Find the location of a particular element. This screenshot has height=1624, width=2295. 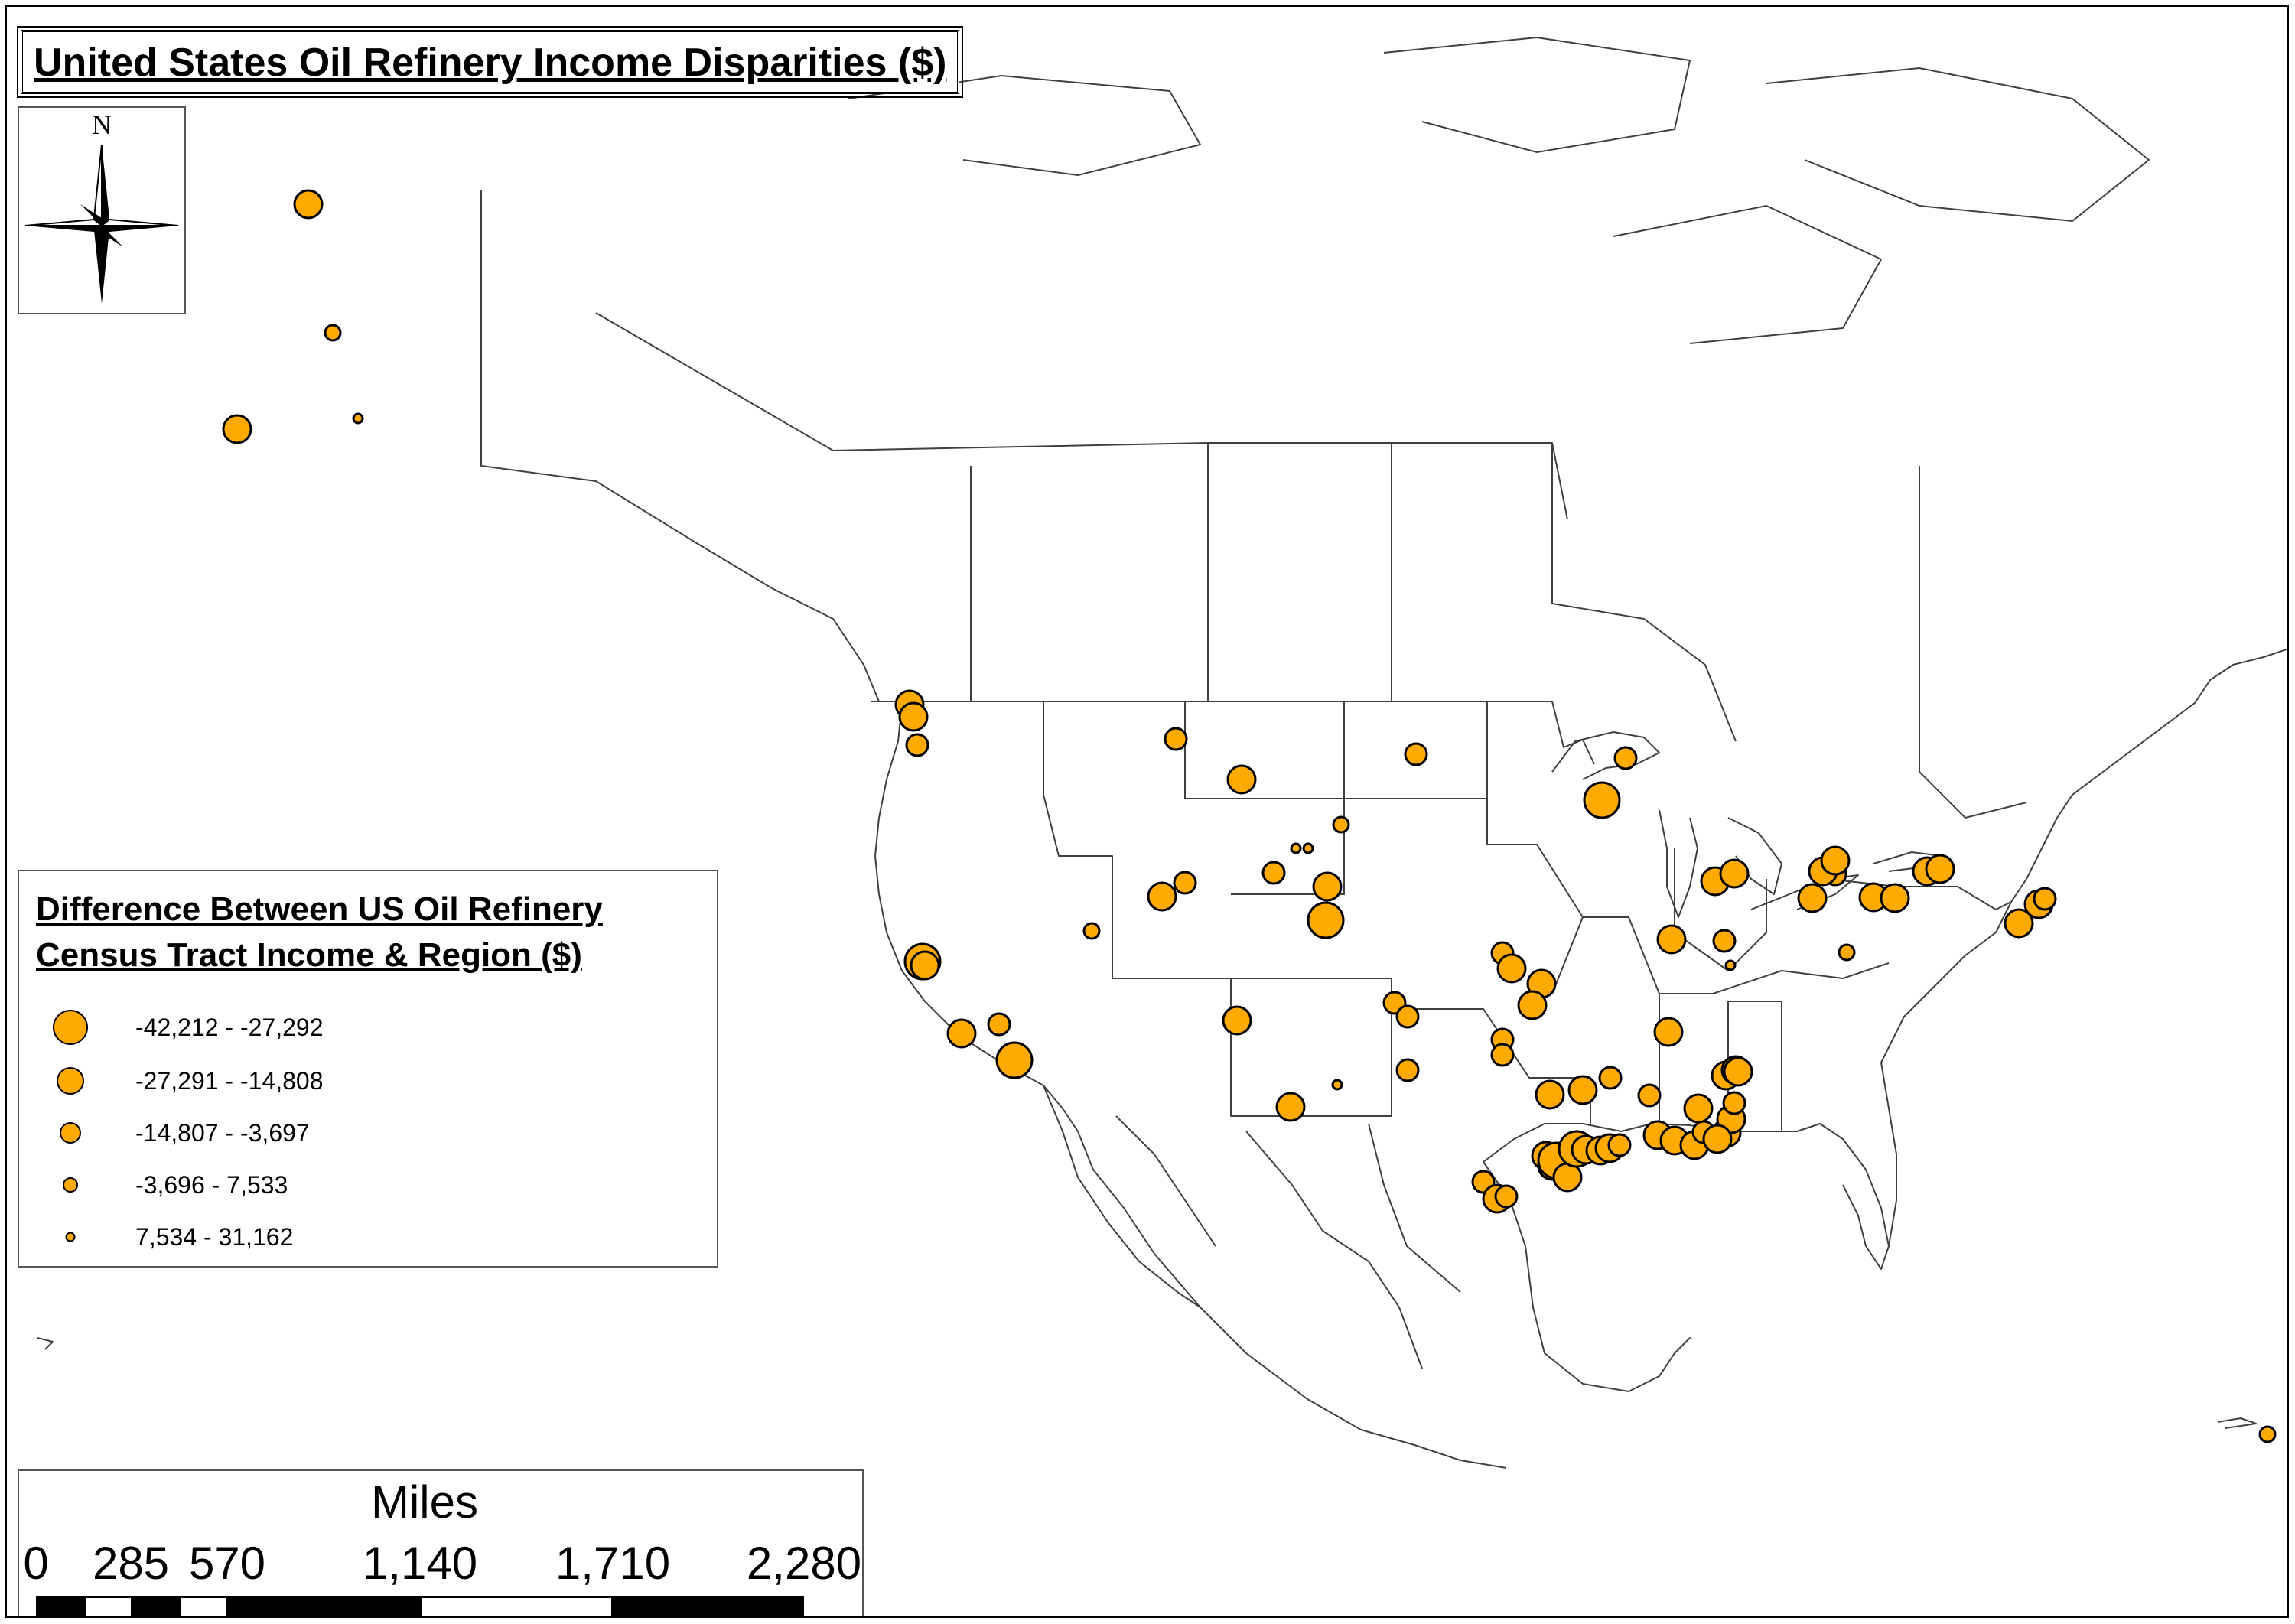

legend-title-line-1: Difference Between US Oil Refinery is located at coordinates (319, 909).